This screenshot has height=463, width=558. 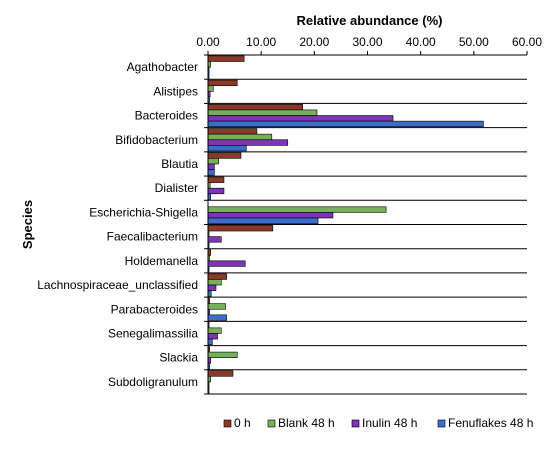 I want to click on category-label: Escherichia-Shigella, so click(x=143, y=212).